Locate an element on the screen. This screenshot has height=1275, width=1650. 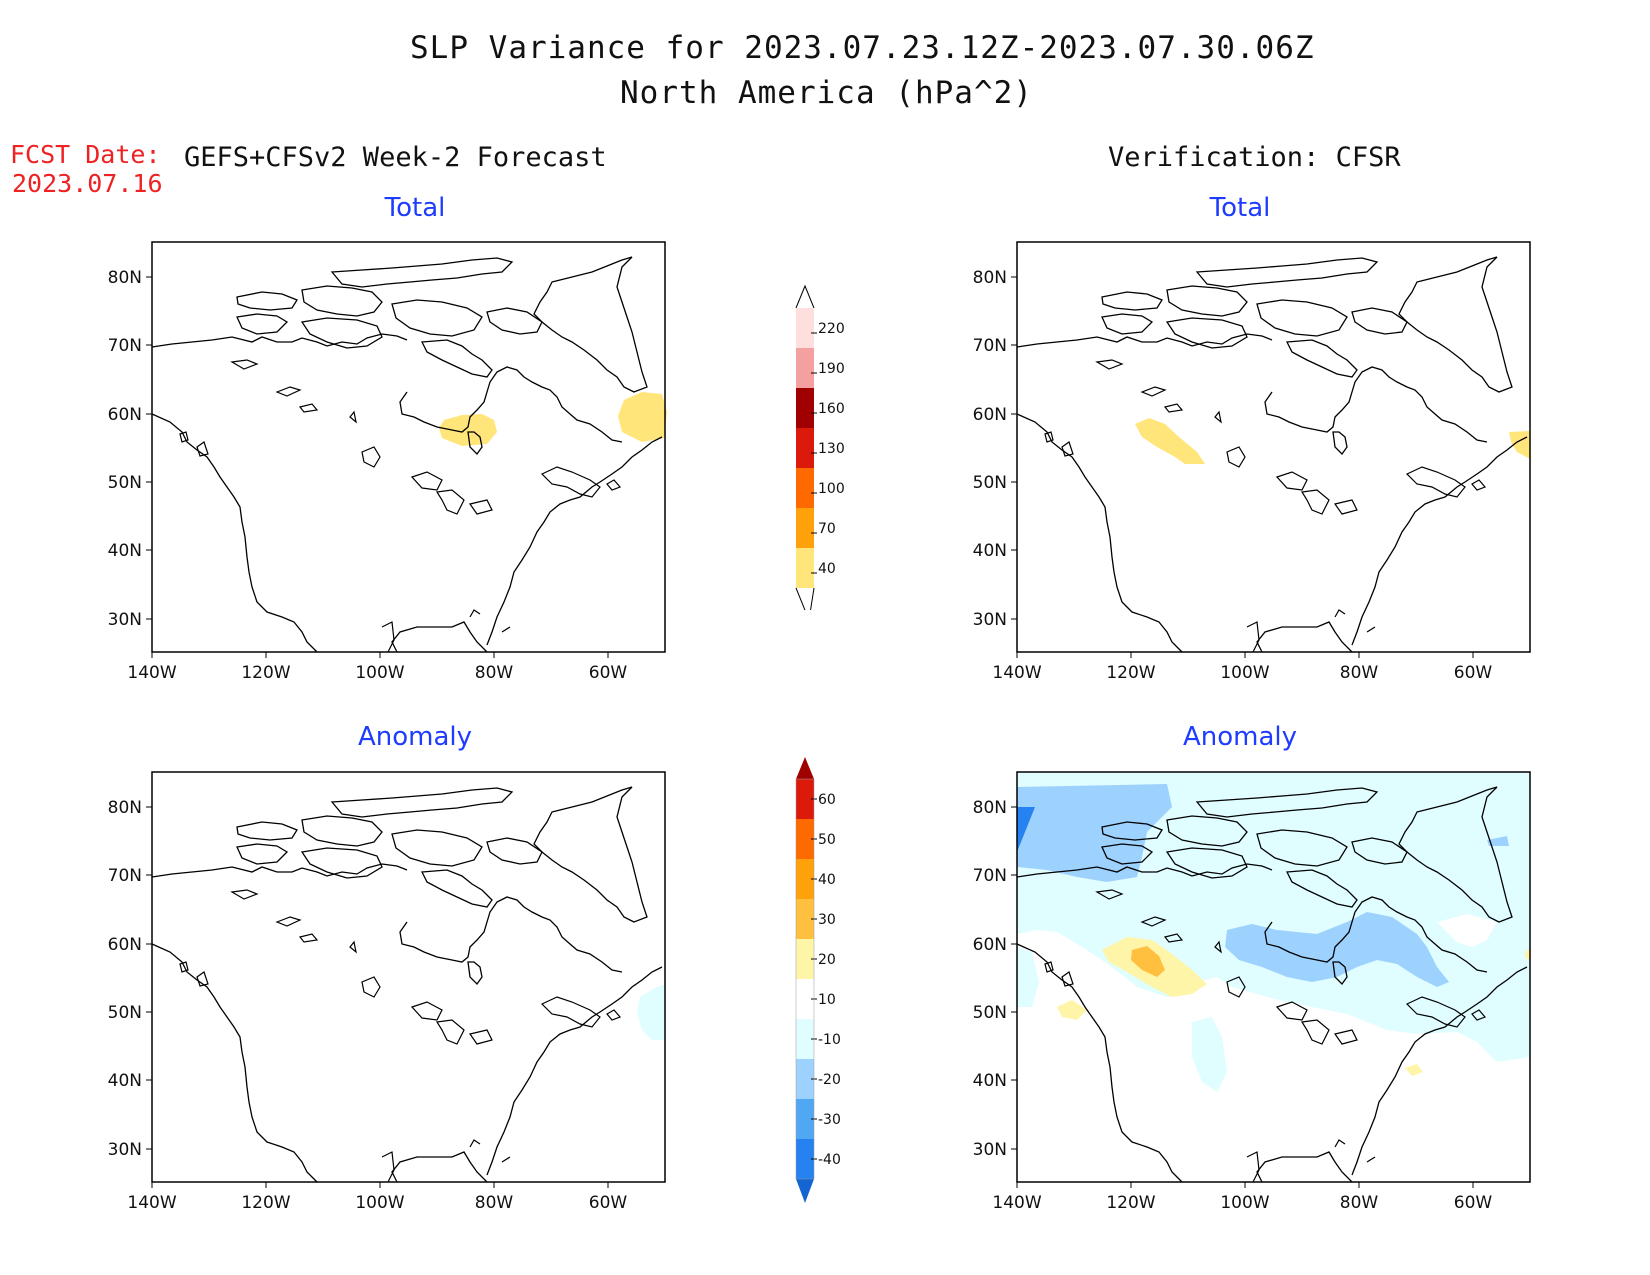
anom-cb-label-m30: -30 is located at coordinates (829, 1120).